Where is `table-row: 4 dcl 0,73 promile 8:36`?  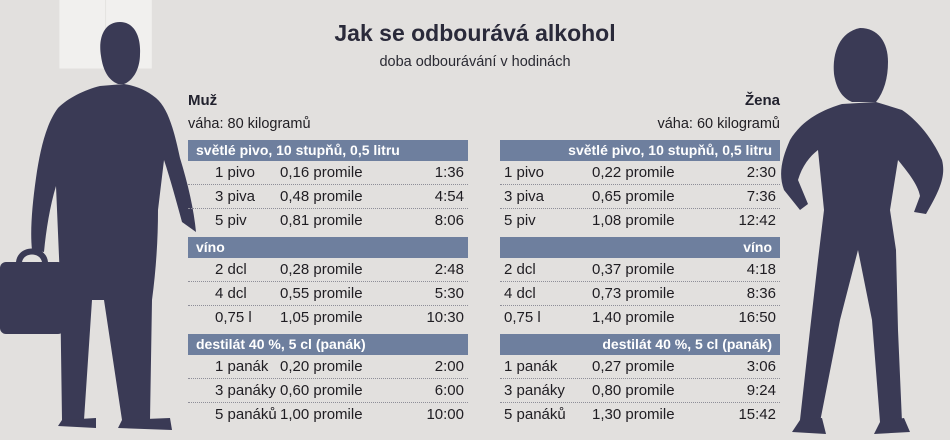 table-row: 4 dcl 0,73 promile 8:36 is located at coordinates (640, 294).